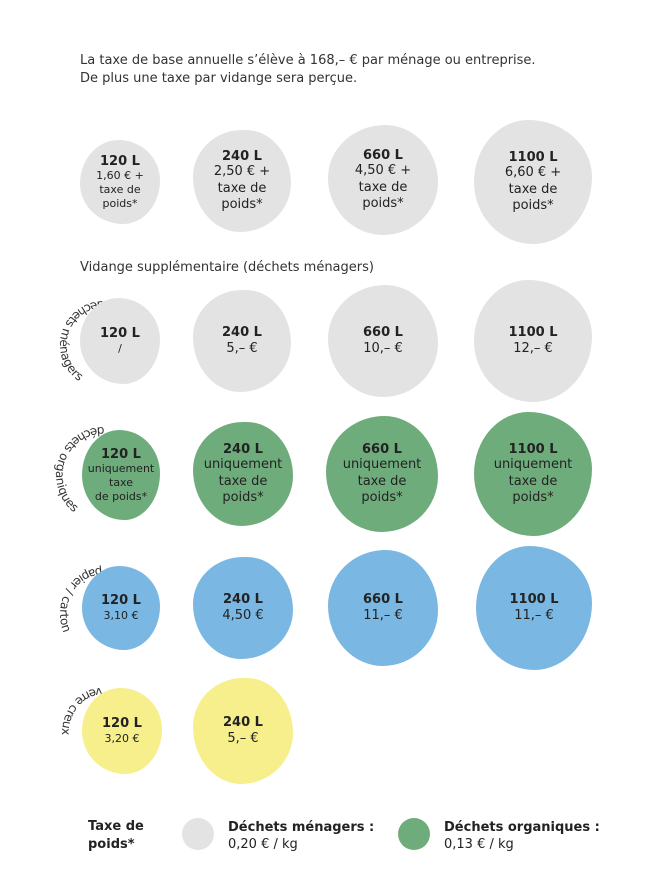 The width and height of the screenshot is (668, 890). I want to click on organiques-240l-blob: 240 L uniquement taxe de poids*, so click(243, 474).